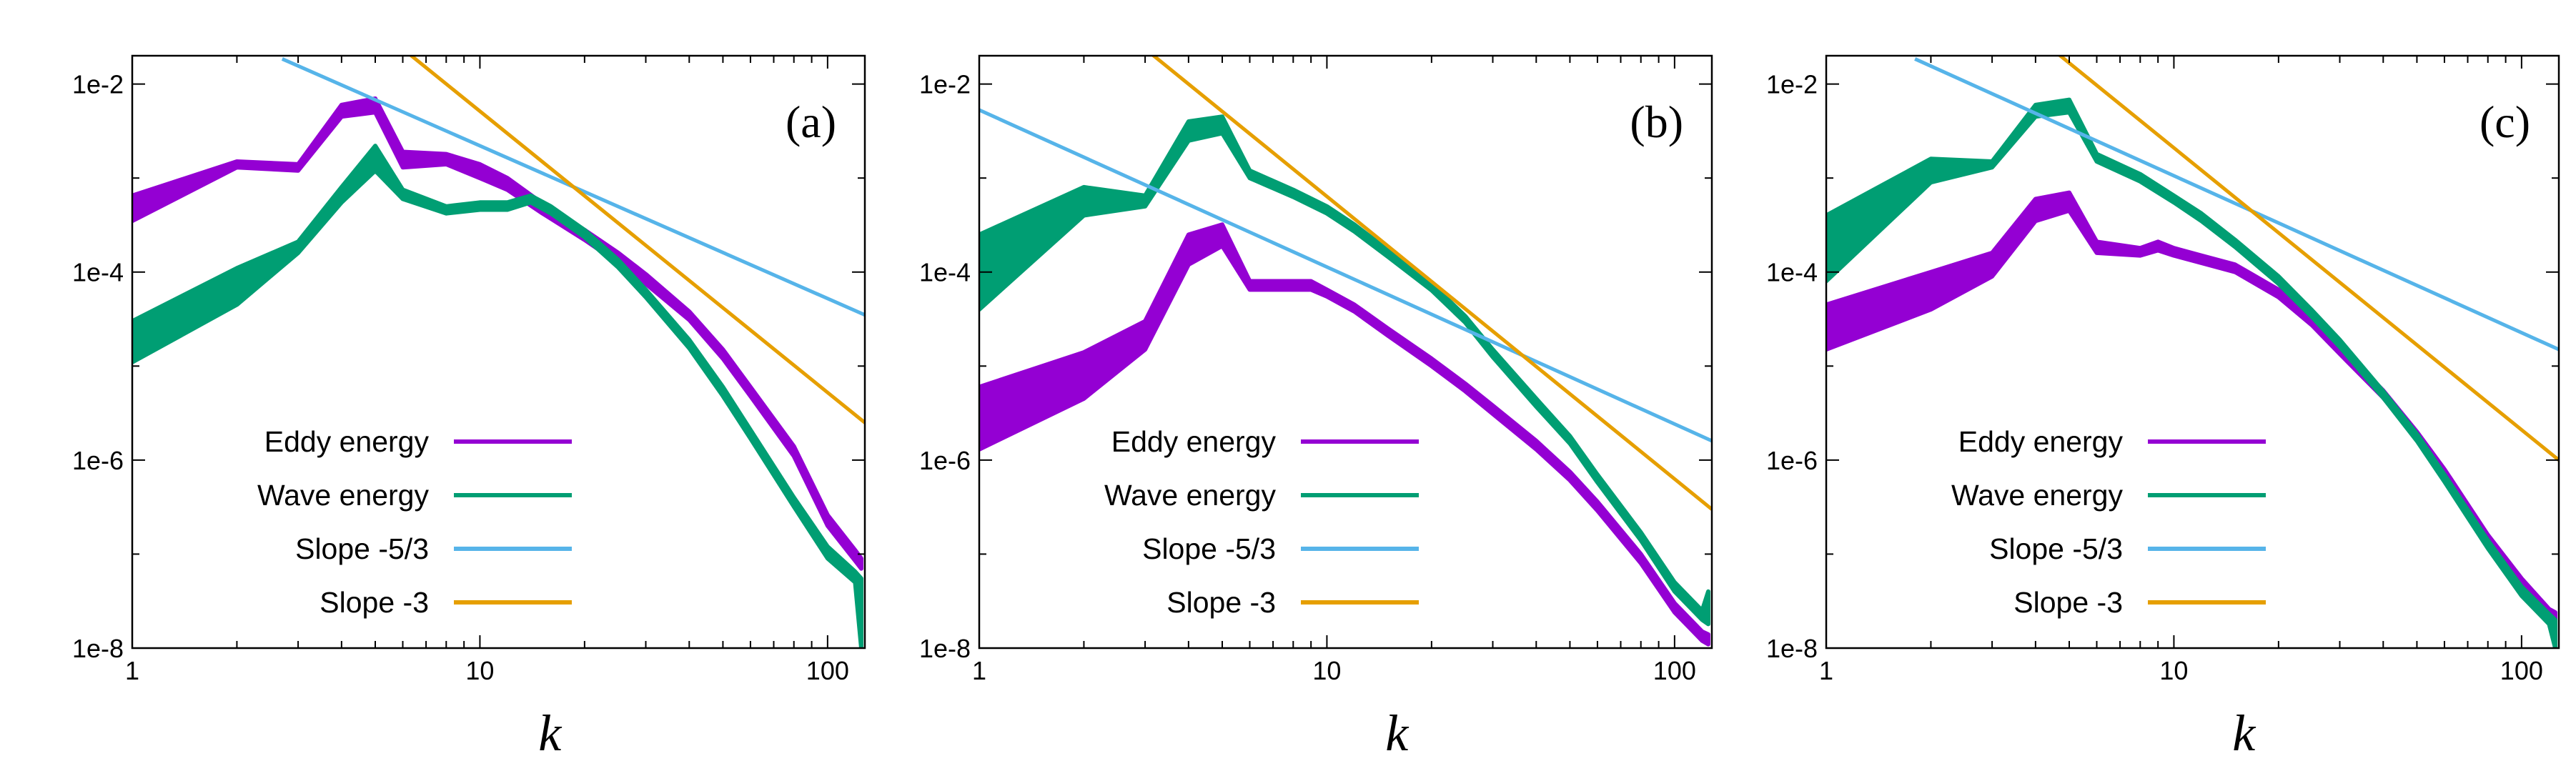  I want to click on panel-label: (b), so click(1657, 121).